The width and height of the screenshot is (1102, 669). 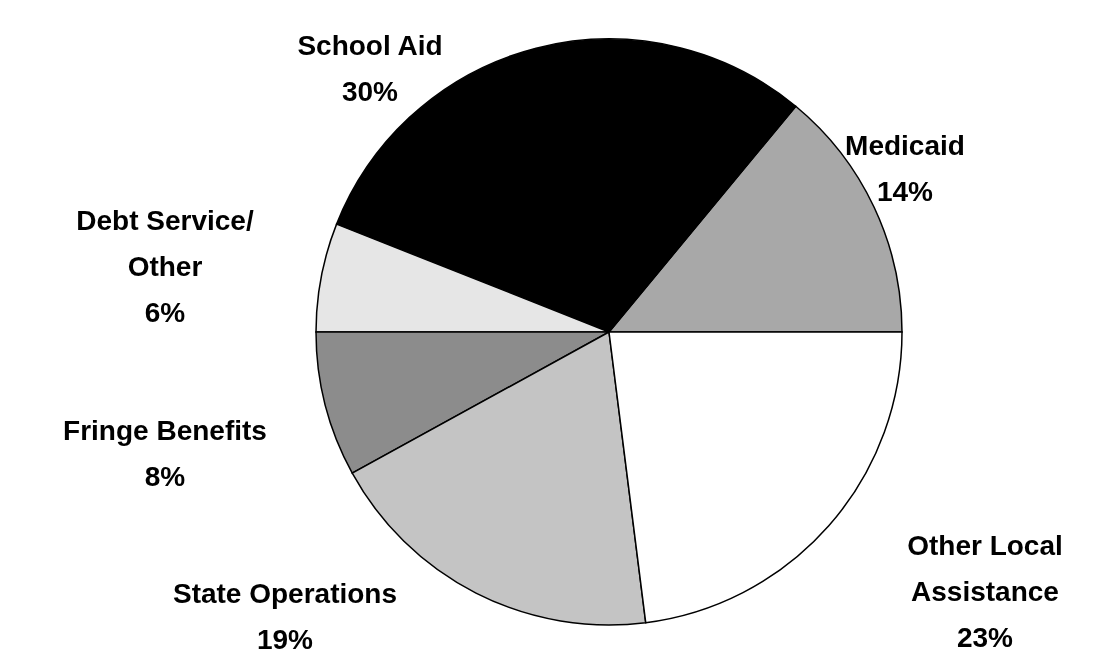 What do you see at coordinates (905, 146) in the screenshot?
I see `slice-label: Medicaid` at bounding box center [905, 146].